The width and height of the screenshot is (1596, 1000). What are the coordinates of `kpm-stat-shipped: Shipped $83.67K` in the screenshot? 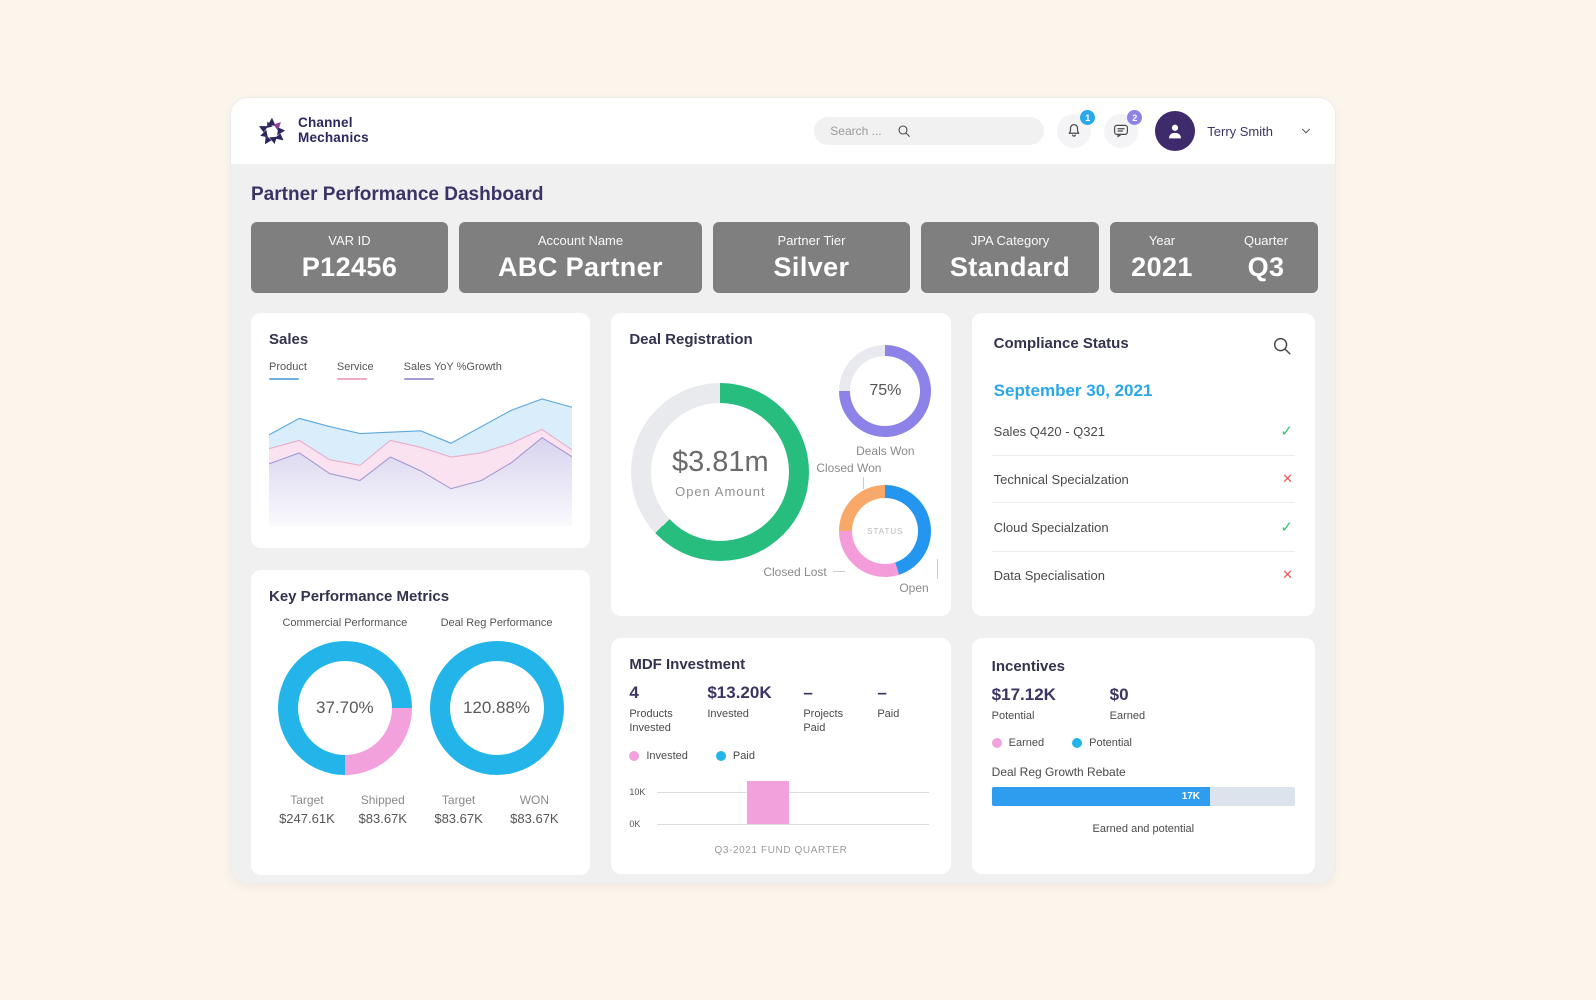 It's located at (382, 809).